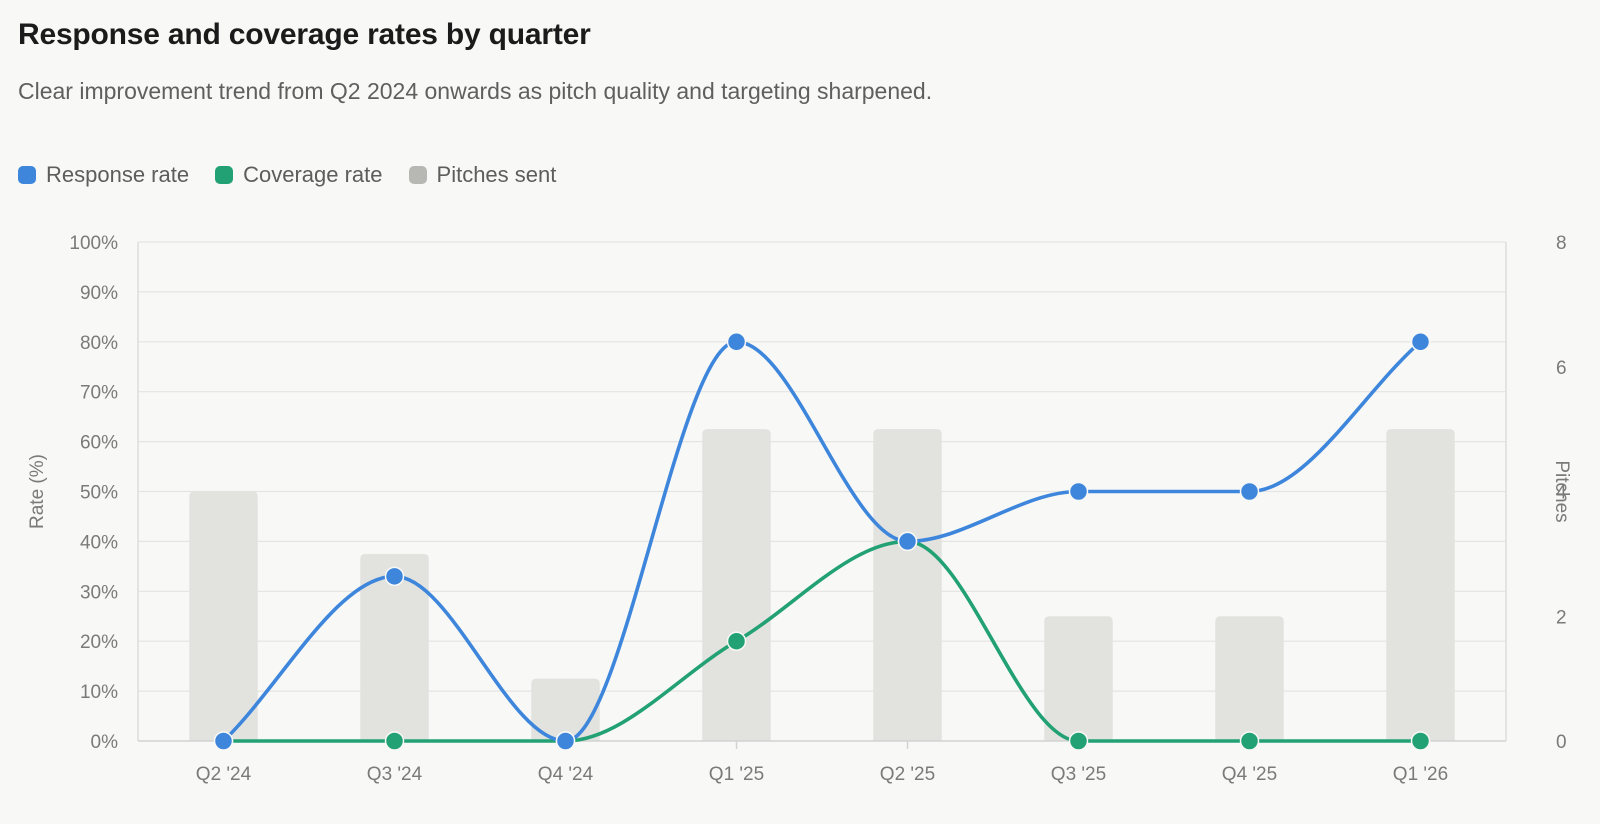 This screenshot has height=824, width=1600. I want to click on x-tick-label: Q2 '25, so click(907, 774).